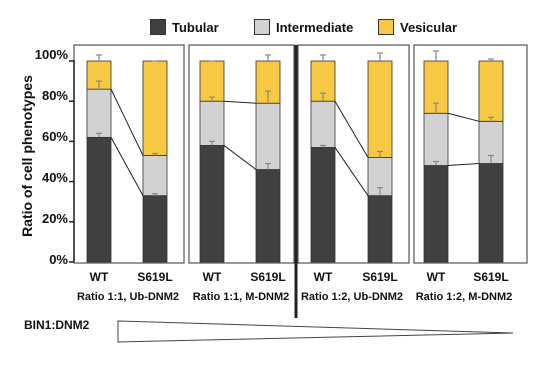  Describe the element at coordinates (386, 27) in the screenshot. I see `legend-swatch-vesicular` at that location.